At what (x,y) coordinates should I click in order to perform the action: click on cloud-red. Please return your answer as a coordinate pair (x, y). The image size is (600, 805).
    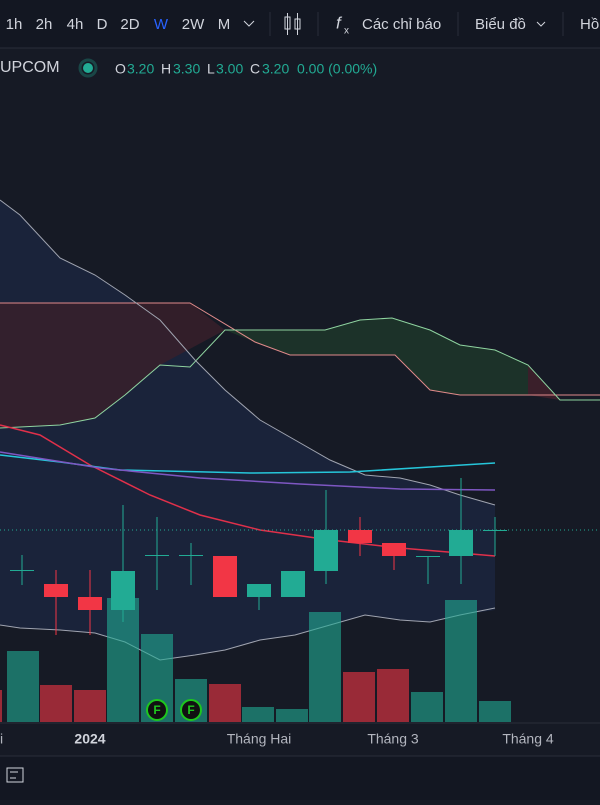
    Looking at the image, I should click on (112, 365).